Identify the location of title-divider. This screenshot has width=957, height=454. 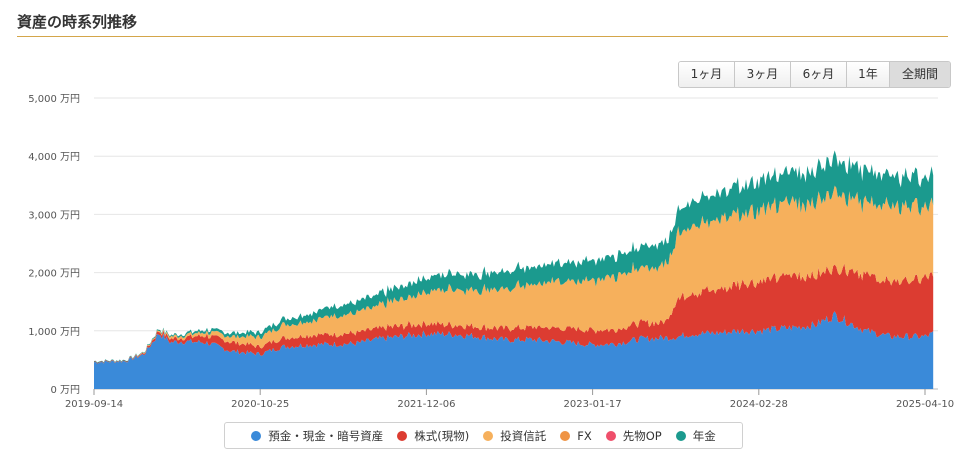
(482, 36).